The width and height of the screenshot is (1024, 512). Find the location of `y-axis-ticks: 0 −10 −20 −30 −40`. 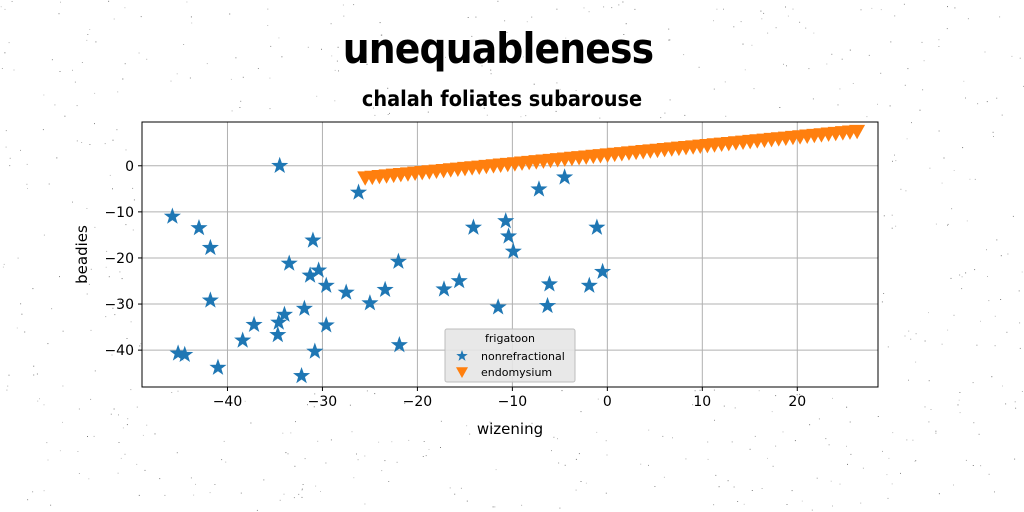

y-axis-ticks: 0 −10 −20 −30 −40 is located at coordinates (123, 259).